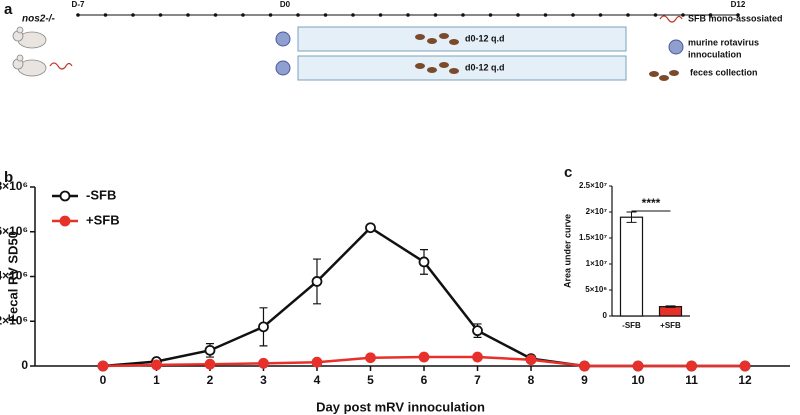  I want to click on x-tick-label: 4, so click(317, 380).